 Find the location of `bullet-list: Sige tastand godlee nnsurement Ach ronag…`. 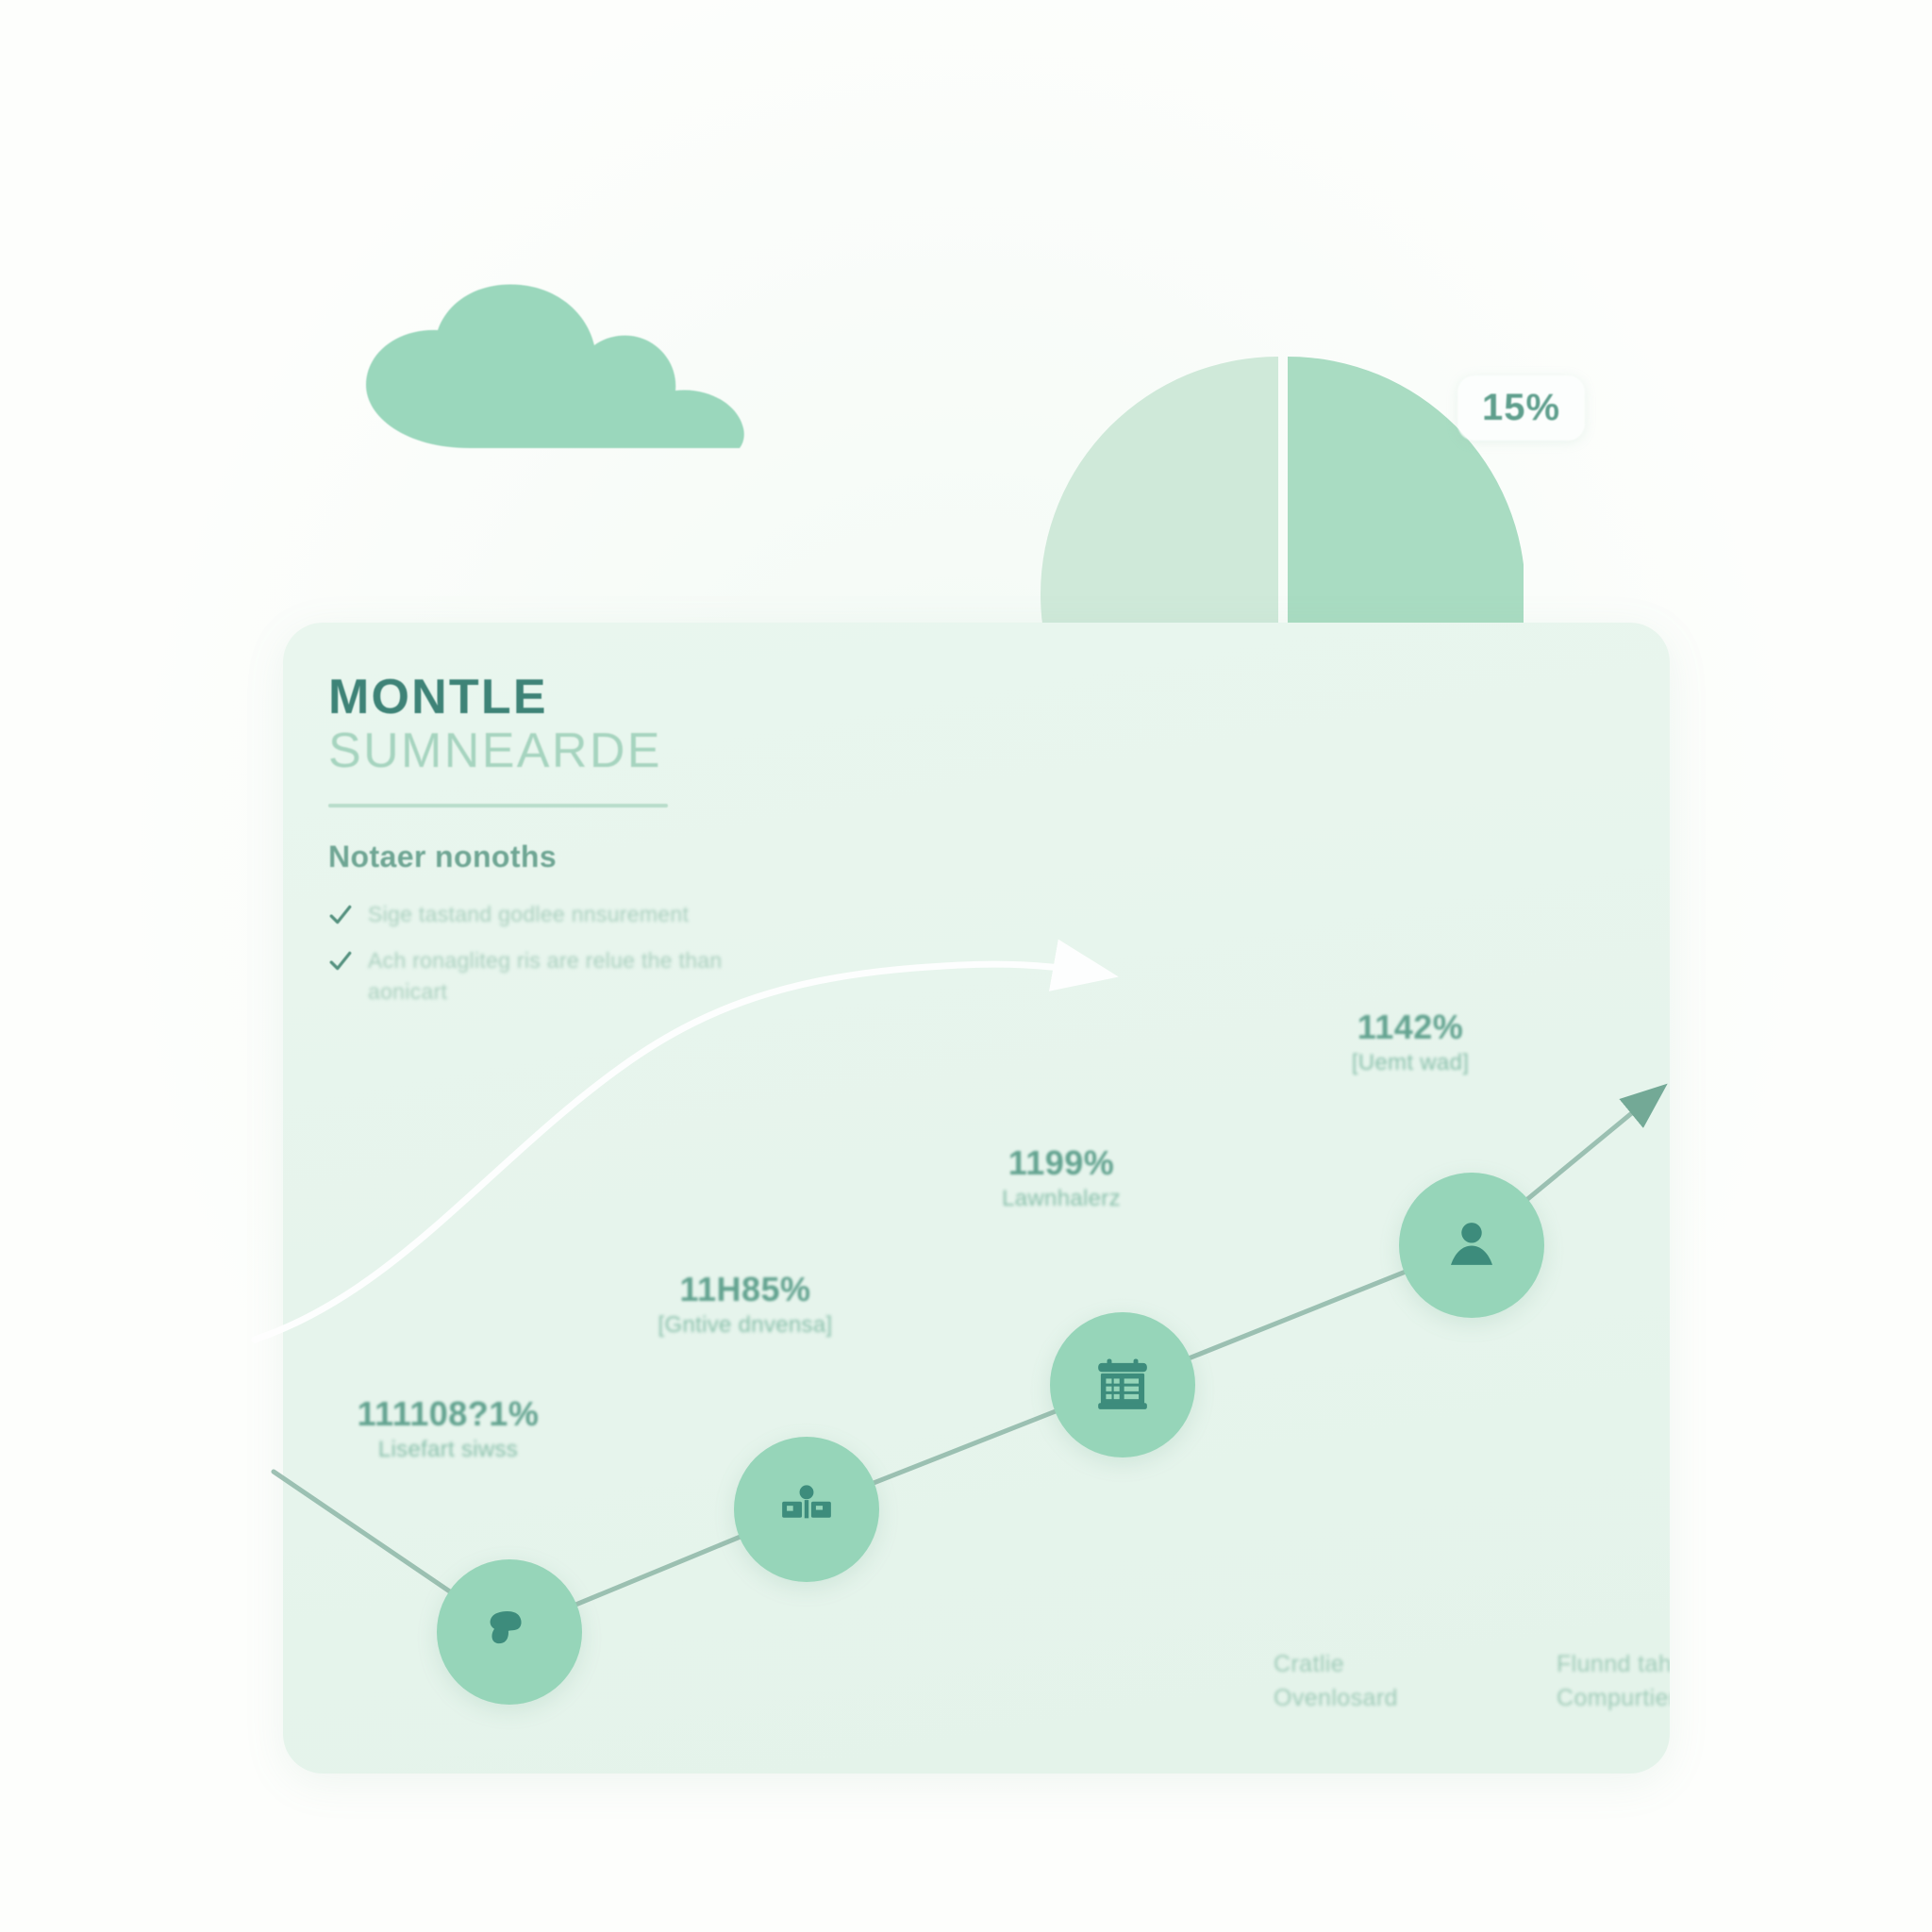

bullet-list: Sige tastand godlee nnsurement Ach ronag… is located at coordinates (621, 953).